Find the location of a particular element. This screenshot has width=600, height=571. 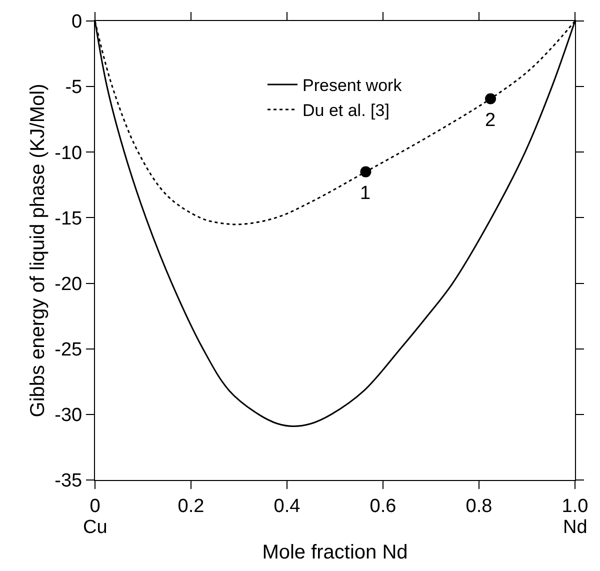

x-tick-label: 1.0 is located at coordinates (575, 506).